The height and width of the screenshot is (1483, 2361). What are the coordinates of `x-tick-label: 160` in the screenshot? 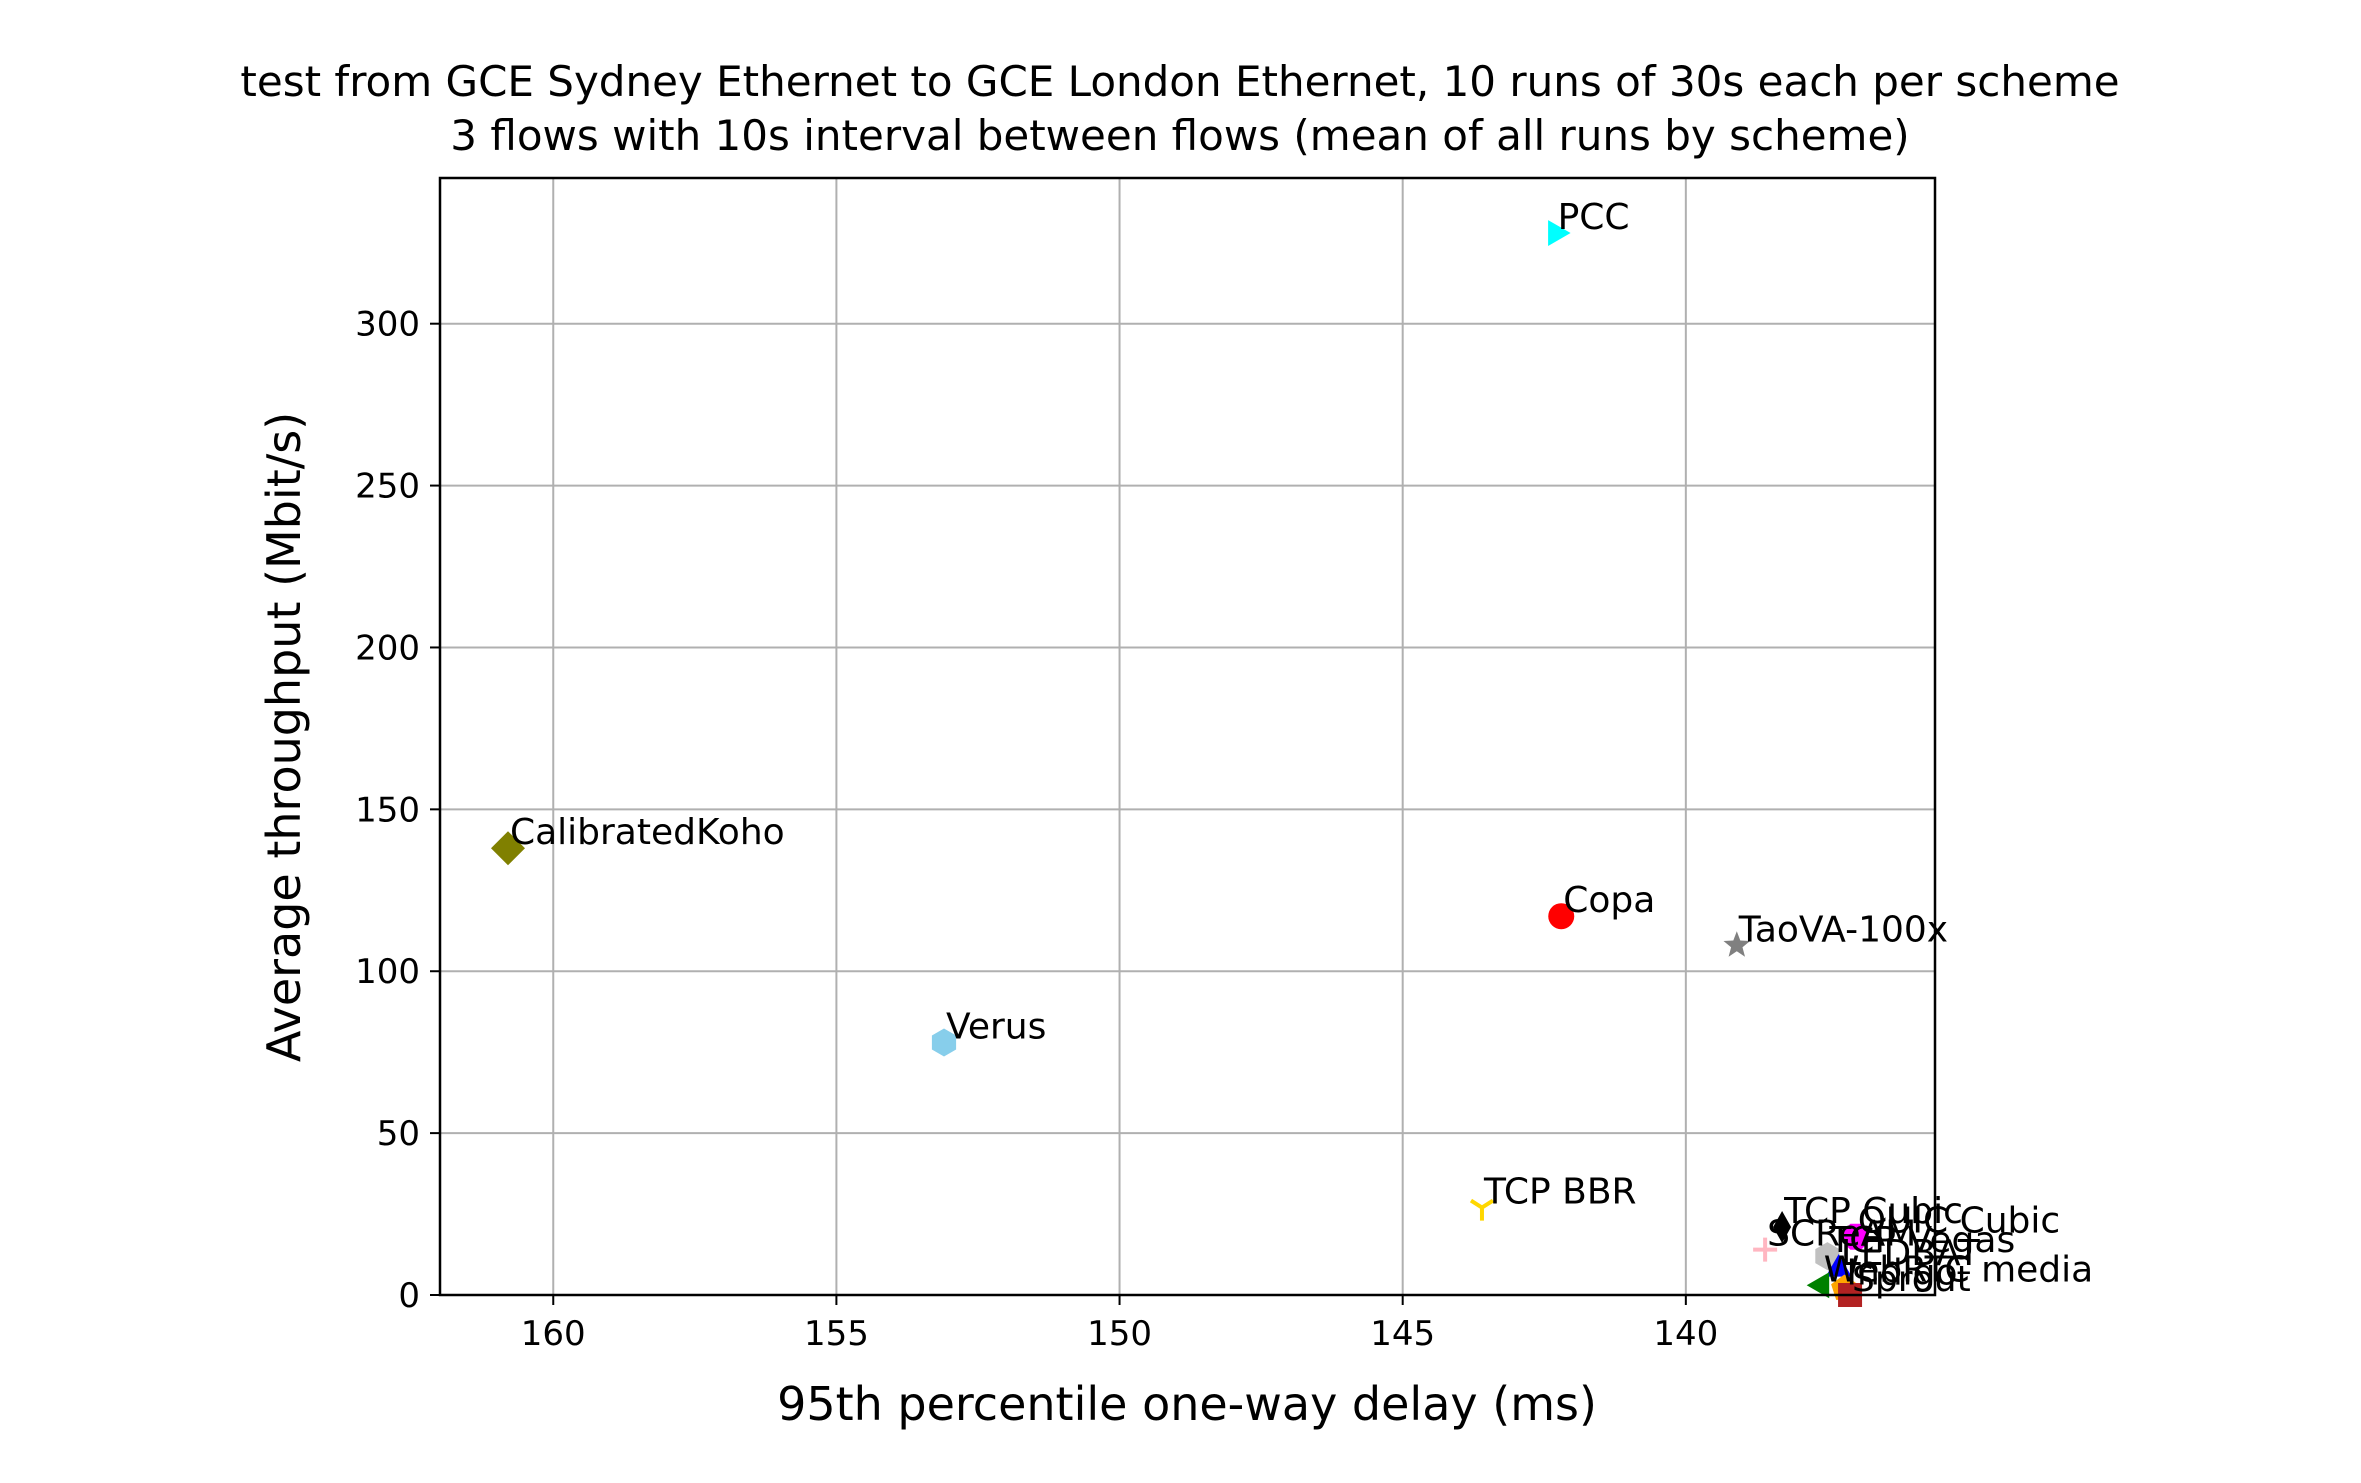 It's located at (553, 1334).